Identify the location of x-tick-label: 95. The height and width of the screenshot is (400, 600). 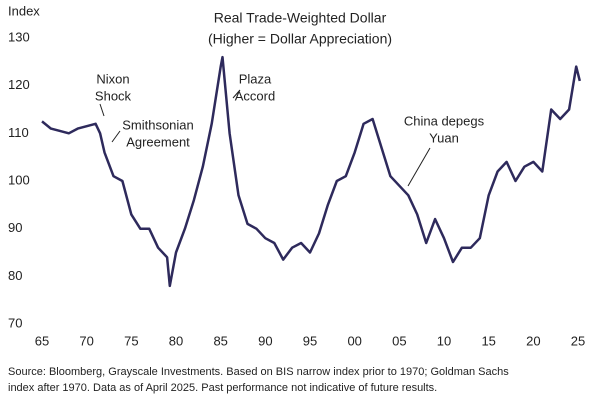
(310, 340).